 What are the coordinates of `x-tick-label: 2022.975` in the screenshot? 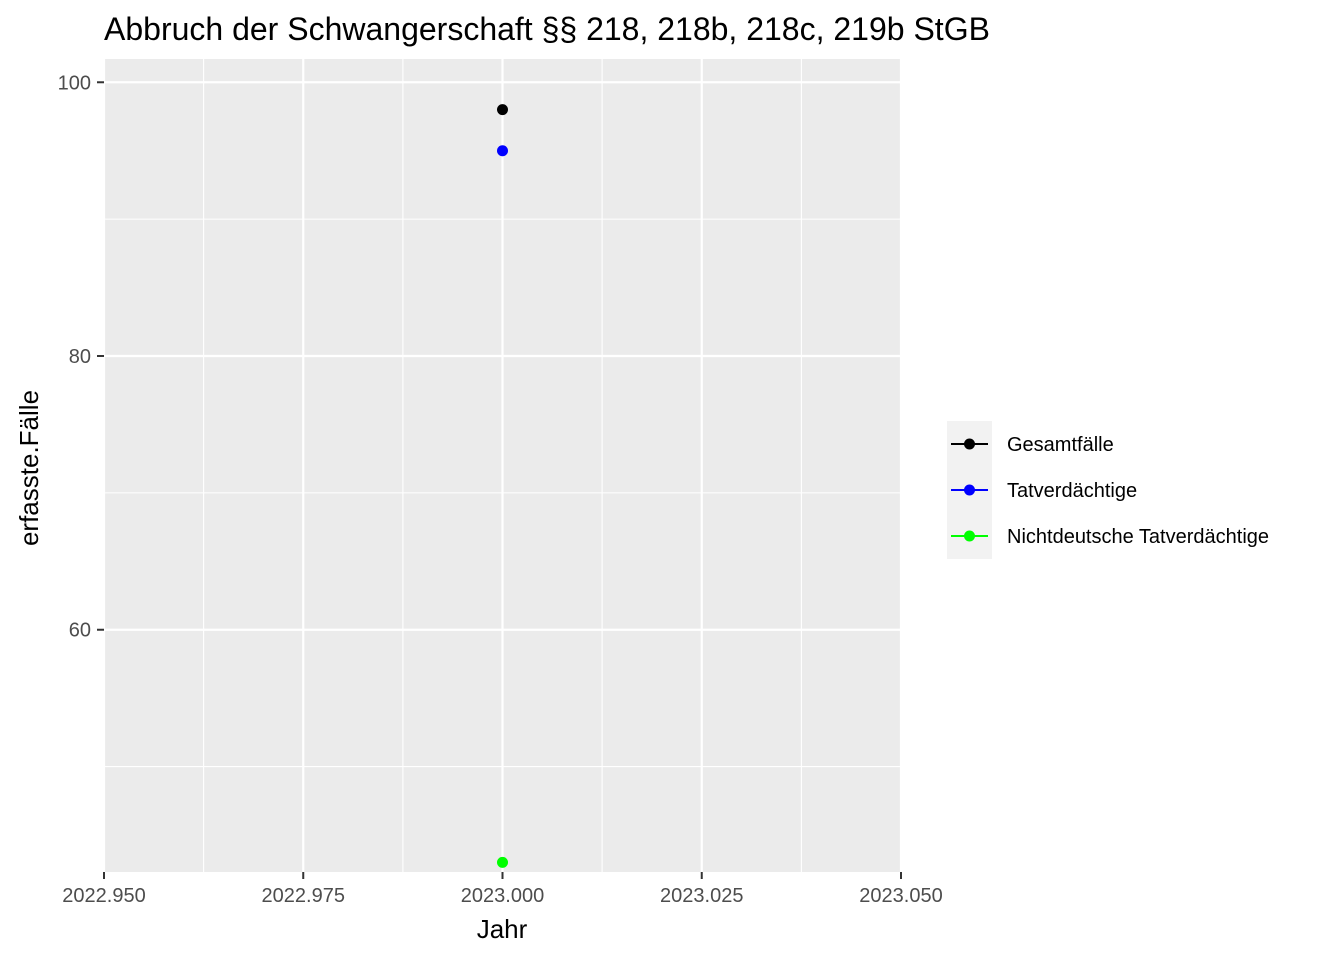 It's located at (303, 896).